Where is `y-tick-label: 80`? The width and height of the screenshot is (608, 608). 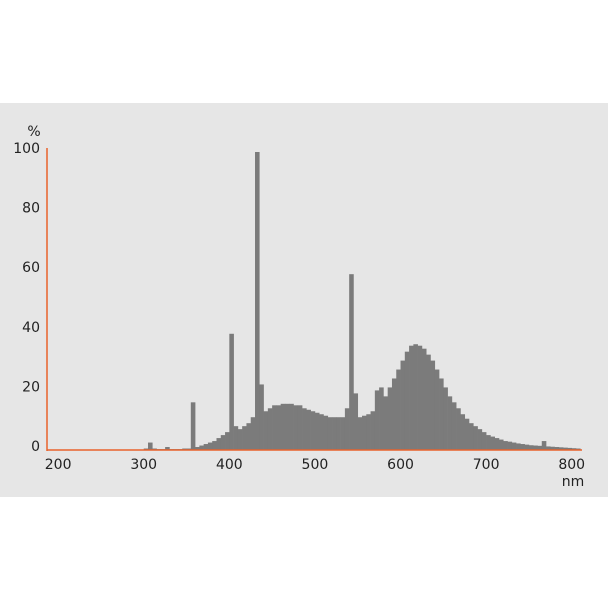 y-tick-label: 80 is located at coordinates (31, 209).